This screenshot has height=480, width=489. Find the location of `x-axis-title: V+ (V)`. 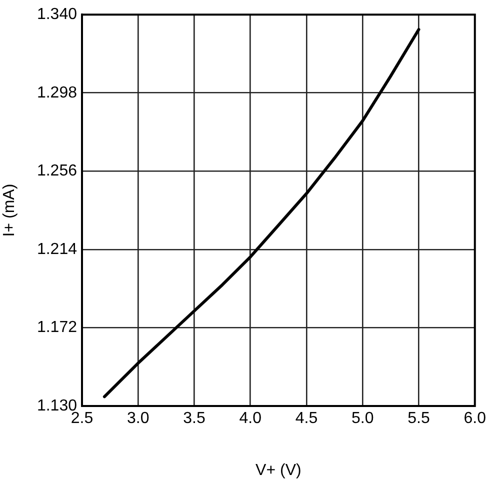

x-axis-title: V+ (V) is located at coordinates (279, 470).